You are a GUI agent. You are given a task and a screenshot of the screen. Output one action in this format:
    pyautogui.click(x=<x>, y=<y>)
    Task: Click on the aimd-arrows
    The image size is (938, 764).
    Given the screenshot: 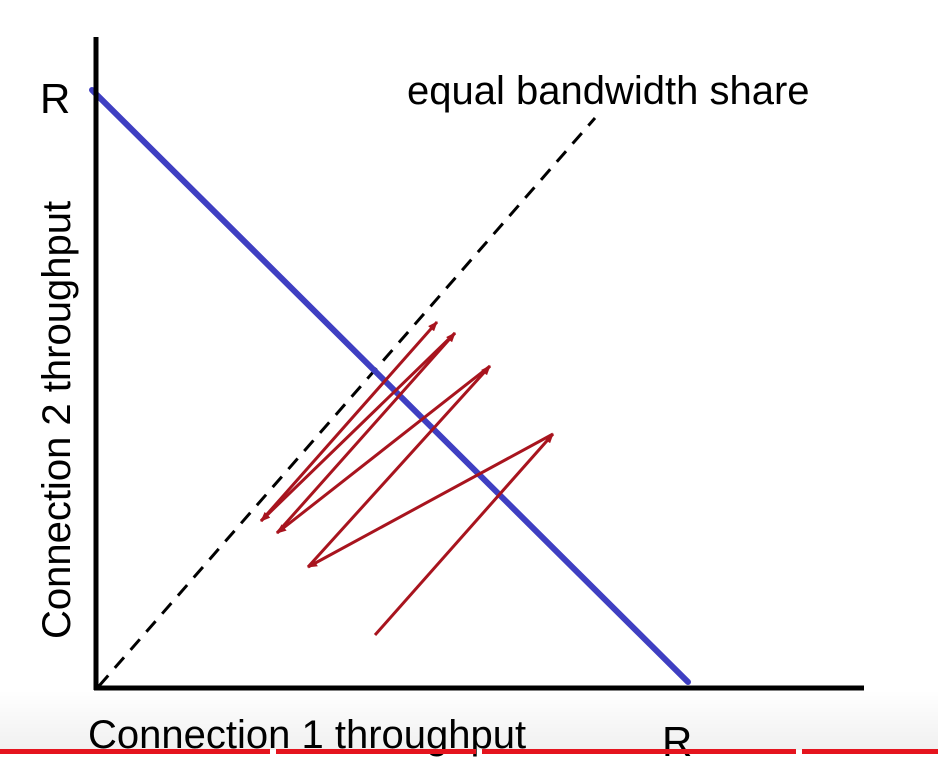 What is the action you would take?
    pyautogui.click(x=407, y=478)
    